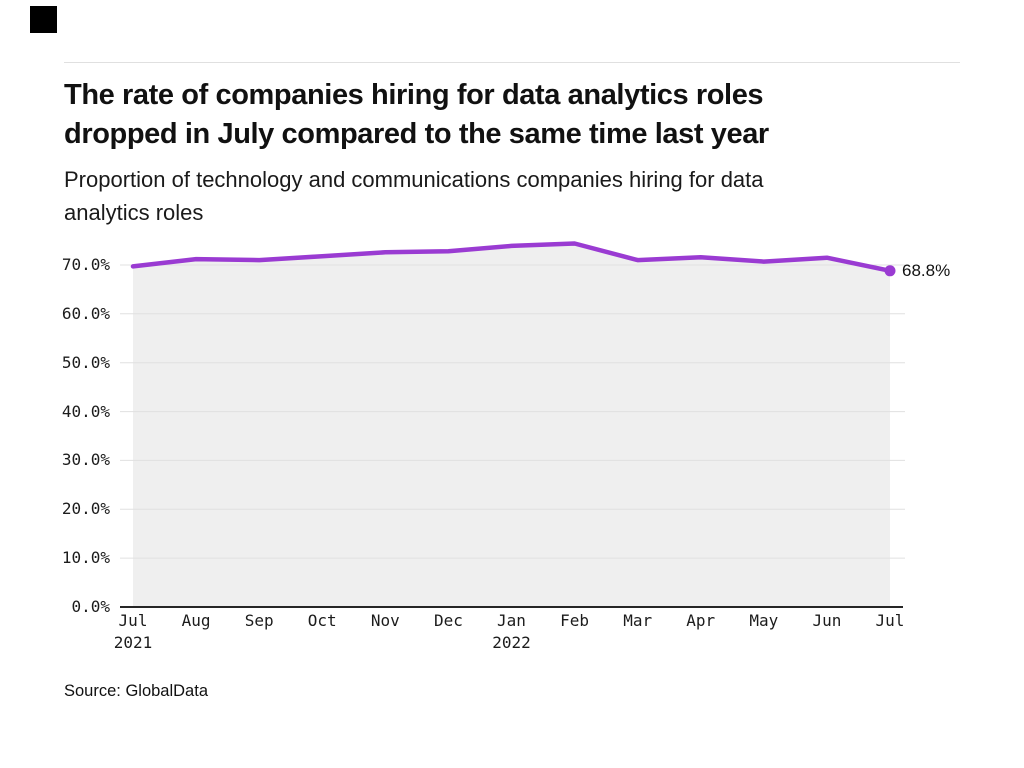  Describe the element at coordinates (511, 620) in the screenshot. I see `x-tick-label: Jan` at that location.